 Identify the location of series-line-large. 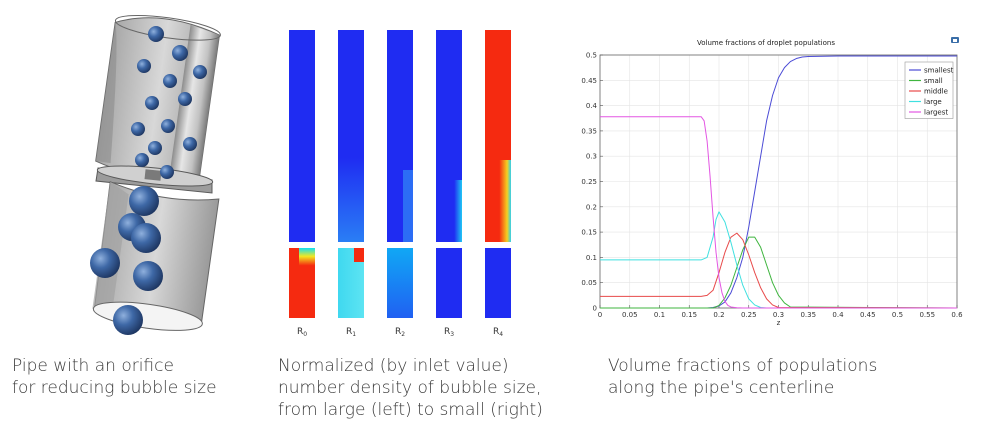
(778, 260).